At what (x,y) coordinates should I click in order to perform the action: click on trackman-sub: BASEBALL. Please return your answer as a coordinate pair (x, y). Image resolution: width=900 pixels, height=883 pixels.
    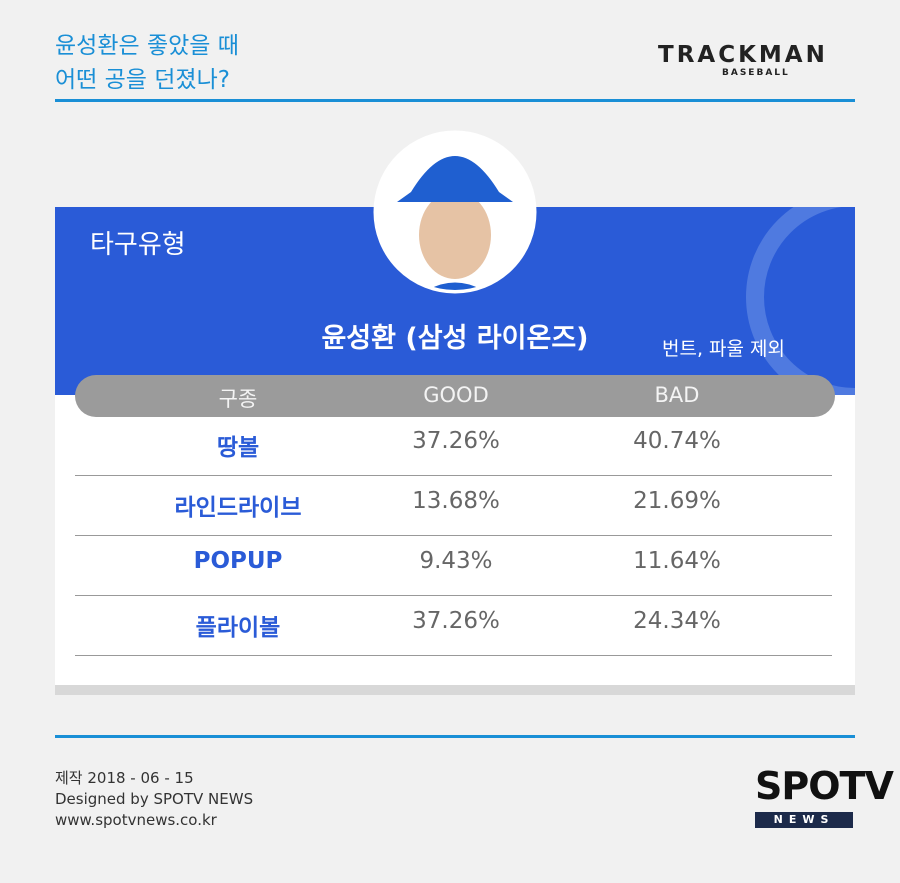
    Looking at the image, I should click on (756, 73).